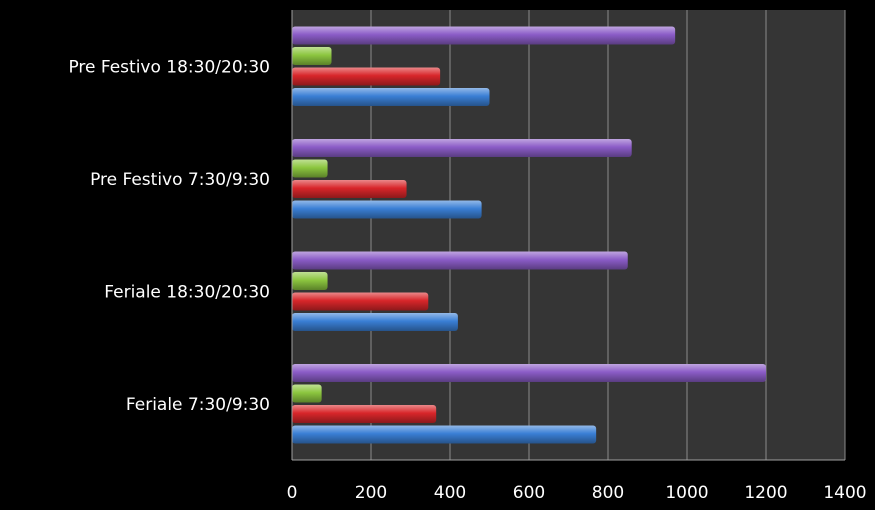 The width and height of the screenshot is (875, 510). Describe the element at coordinates (292, 493) in the screenshot. I see `x-tick-label: 0` at that location.